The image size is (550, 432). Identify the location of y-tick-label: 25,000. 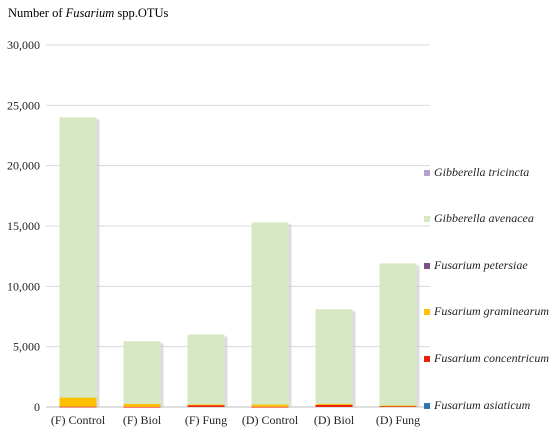
(23, 105).